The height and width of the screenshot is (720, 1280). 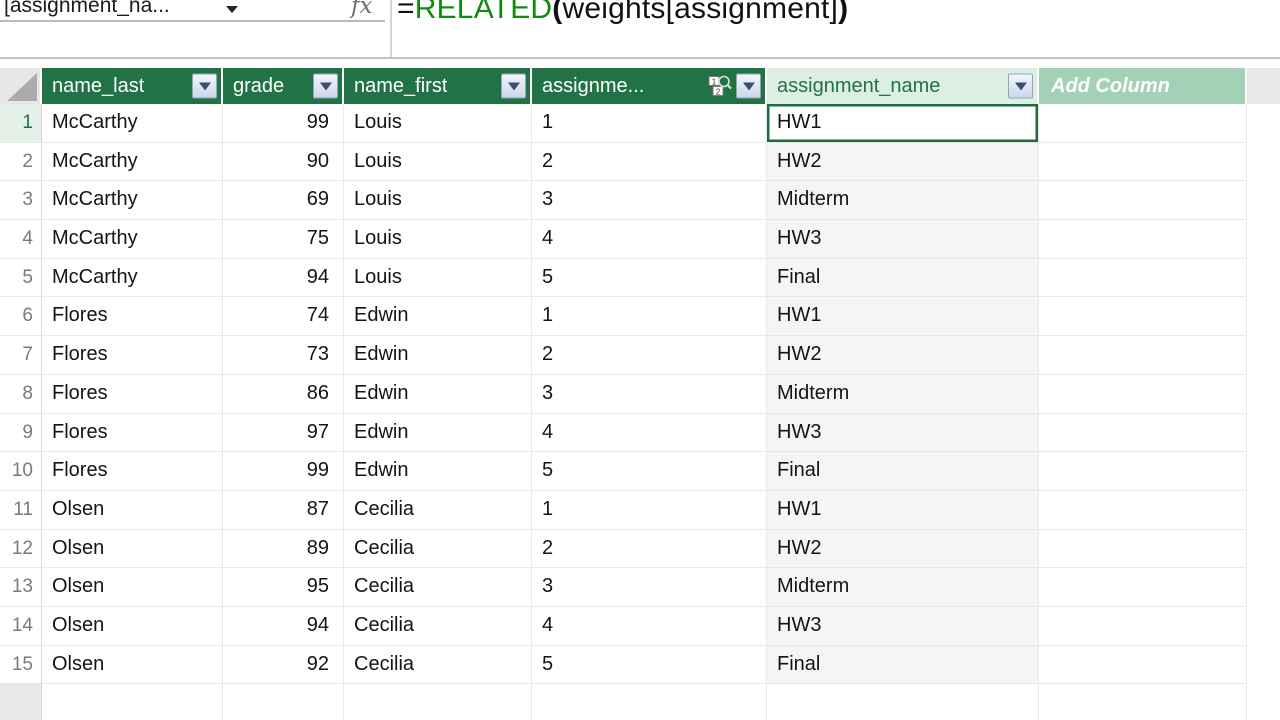 I want to click on cell-grade: 75, so click(x=283, y=239).